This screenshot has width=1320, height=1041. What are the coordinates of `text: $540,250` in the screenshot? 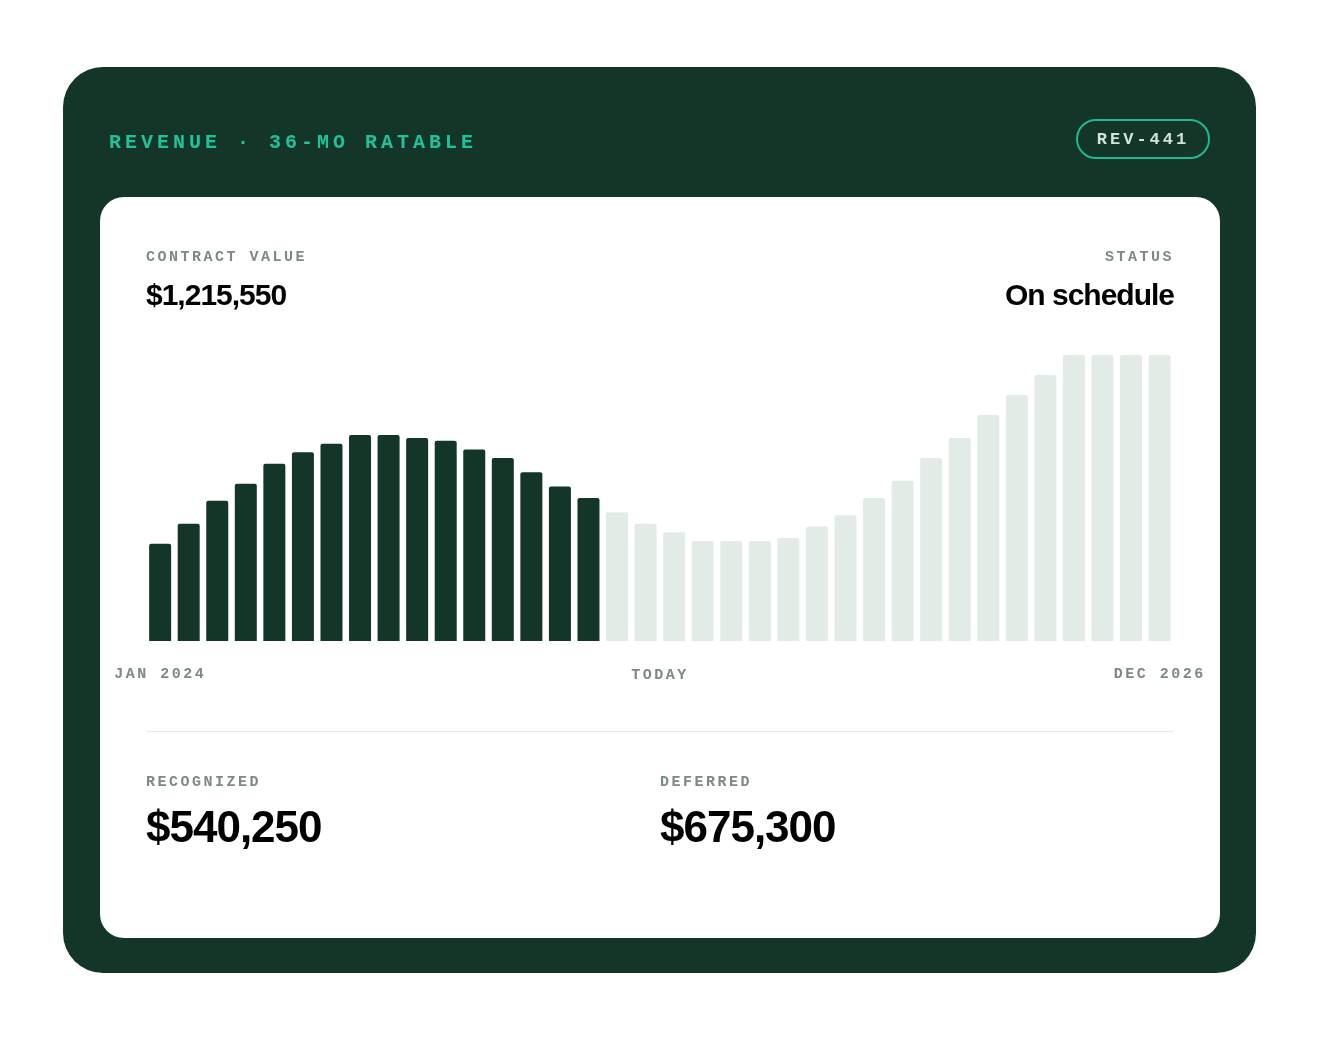 It's located at (234, 827).